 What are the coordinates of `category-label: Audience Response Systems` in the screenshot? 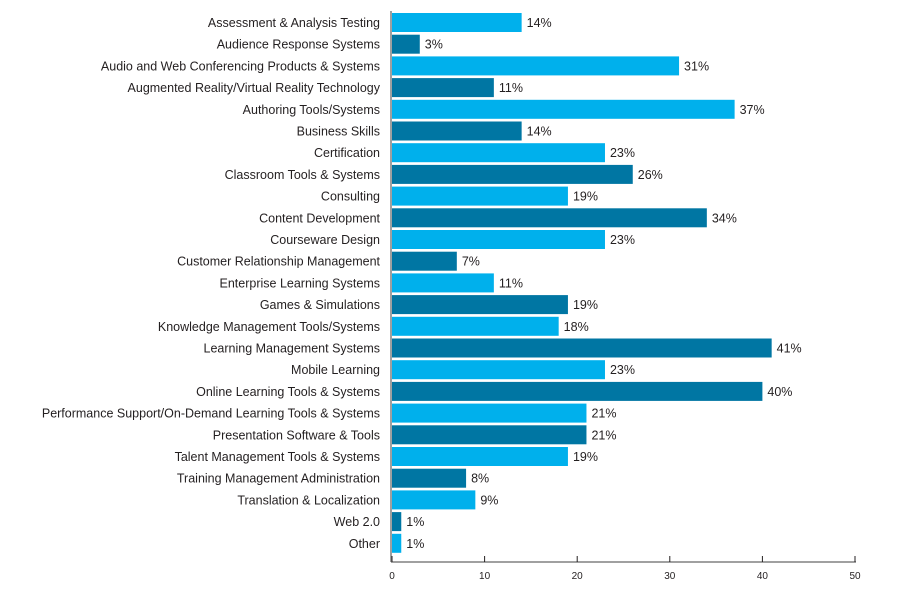 It's located at (298, 45).